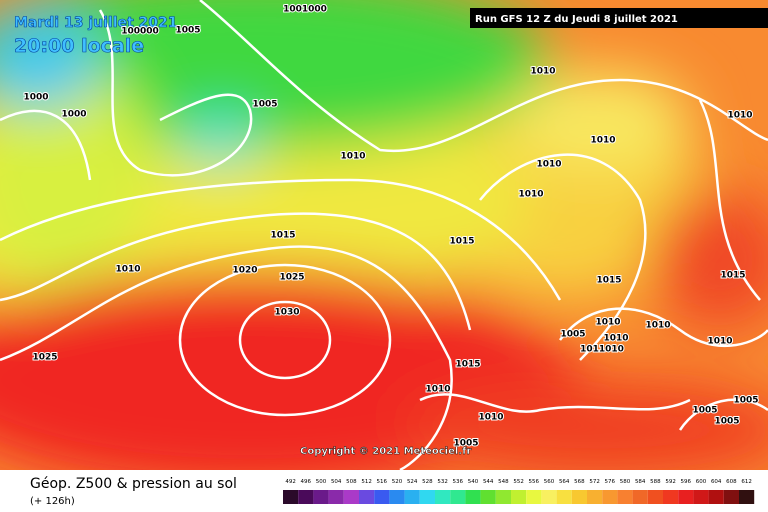 Image resolution: width=768 pixels, height=512 pixels. Describe the element at coordinates (321, 482) in the screenshot. I see `legend-label: 500` at that location.